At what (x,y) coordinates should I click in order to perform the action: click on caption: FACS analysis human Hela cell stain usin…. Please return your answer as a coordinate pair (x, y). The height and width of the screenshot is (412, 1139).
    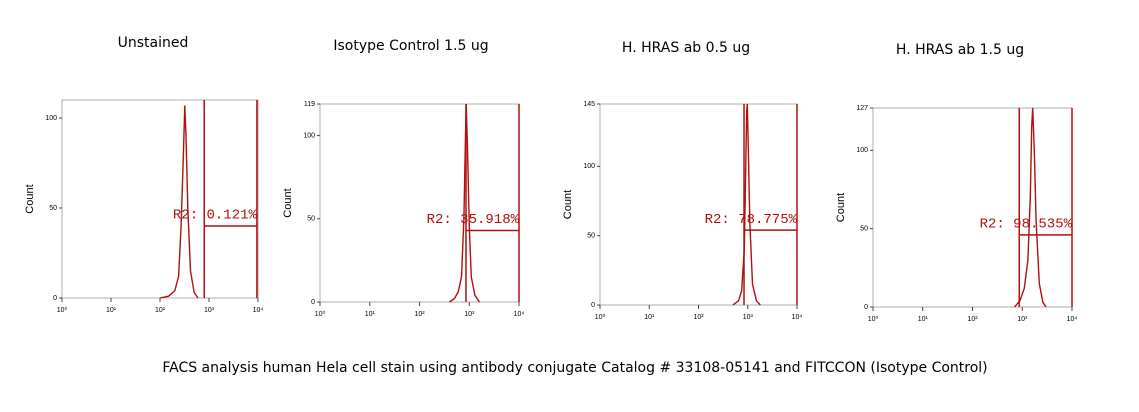
    Looking at the image, I should click on (574, 368).